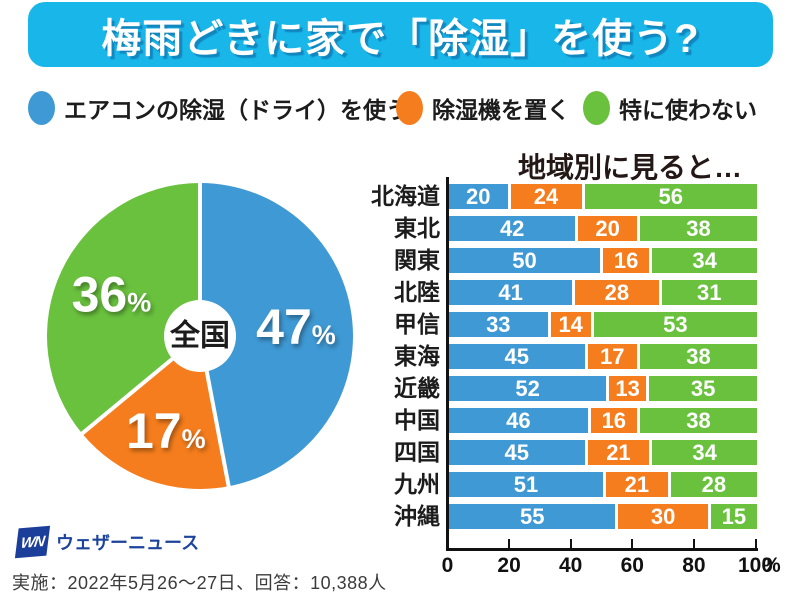 The image size is (800, 600). I want to click on bar-segment: 35, so click(703, 388).